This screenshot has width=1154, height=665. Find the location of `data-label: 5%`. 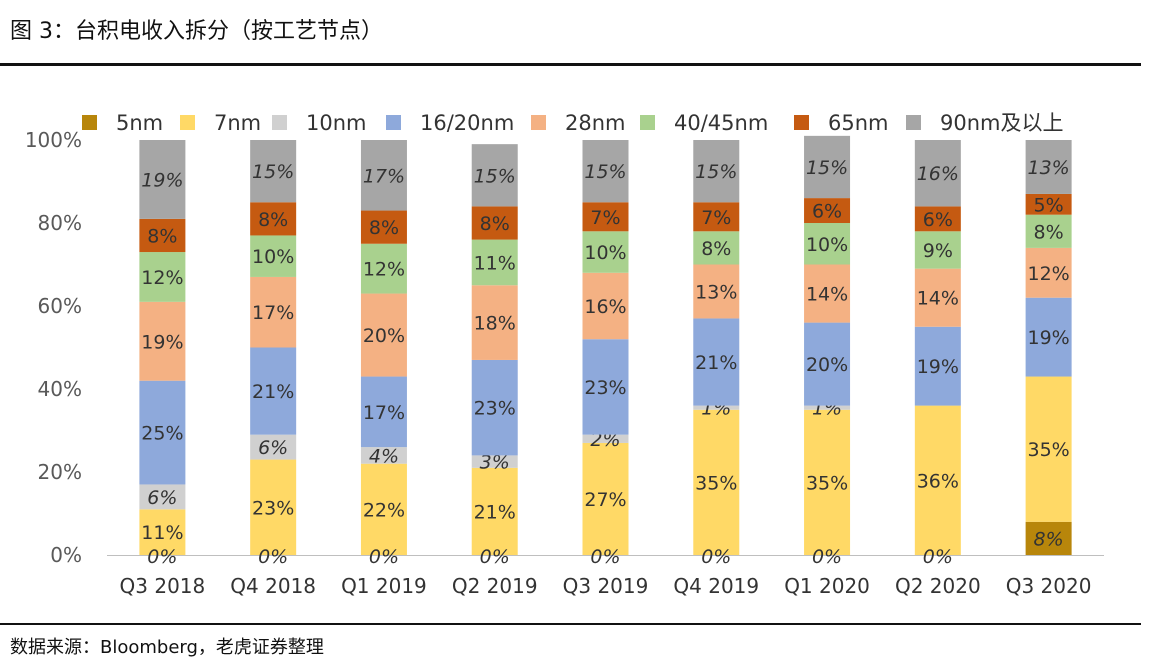

data-label: 5% is located at coordinates (1049, 205).